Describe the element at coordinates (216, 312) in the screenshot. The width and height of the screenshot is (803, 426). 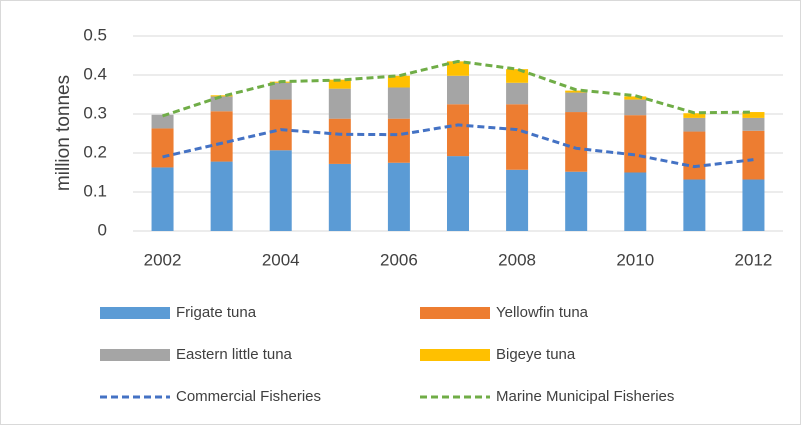
I see `legend-label: Frigate tuna` at that location.